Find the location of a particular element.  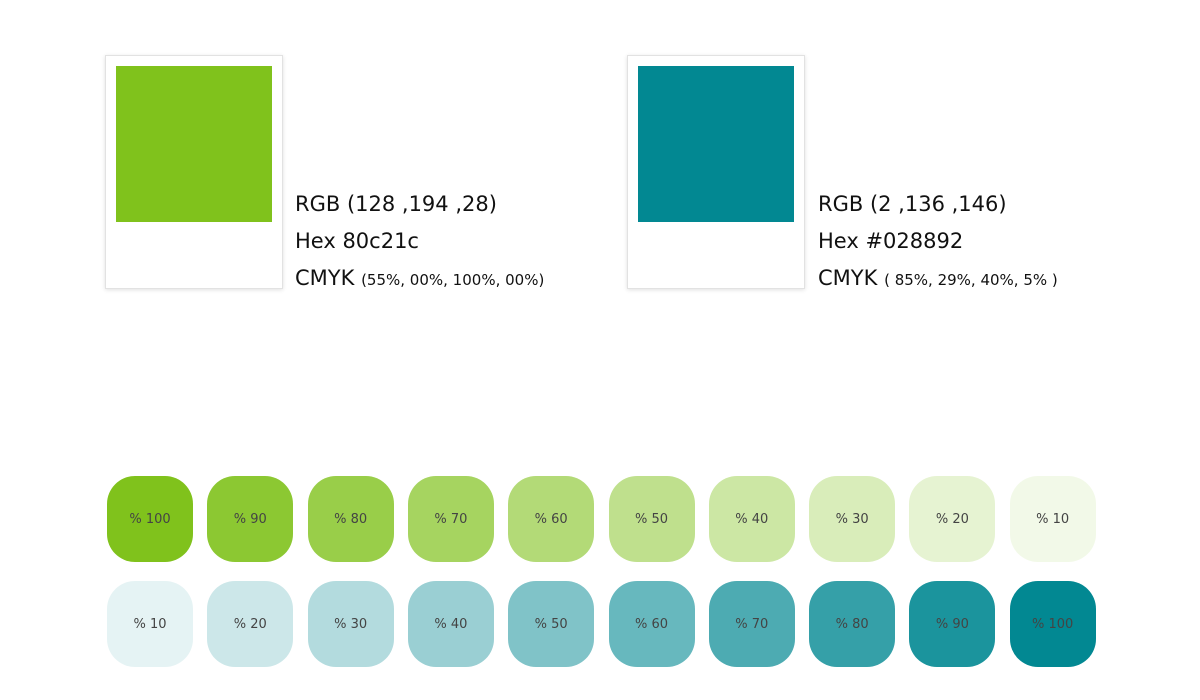

hex-text: Hex 80c21c is located at coordinates (357, 241).